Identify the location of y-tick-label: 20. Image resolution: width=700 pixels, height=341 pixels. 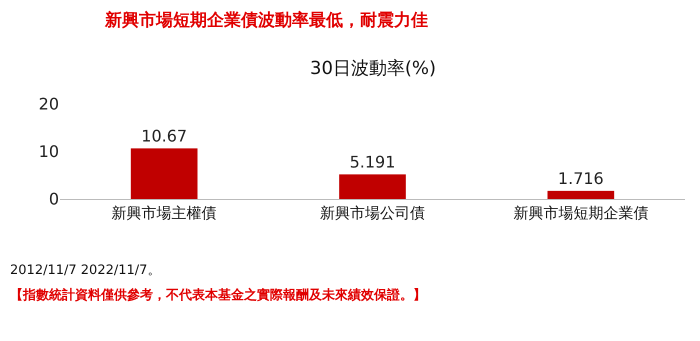
(48, 104).